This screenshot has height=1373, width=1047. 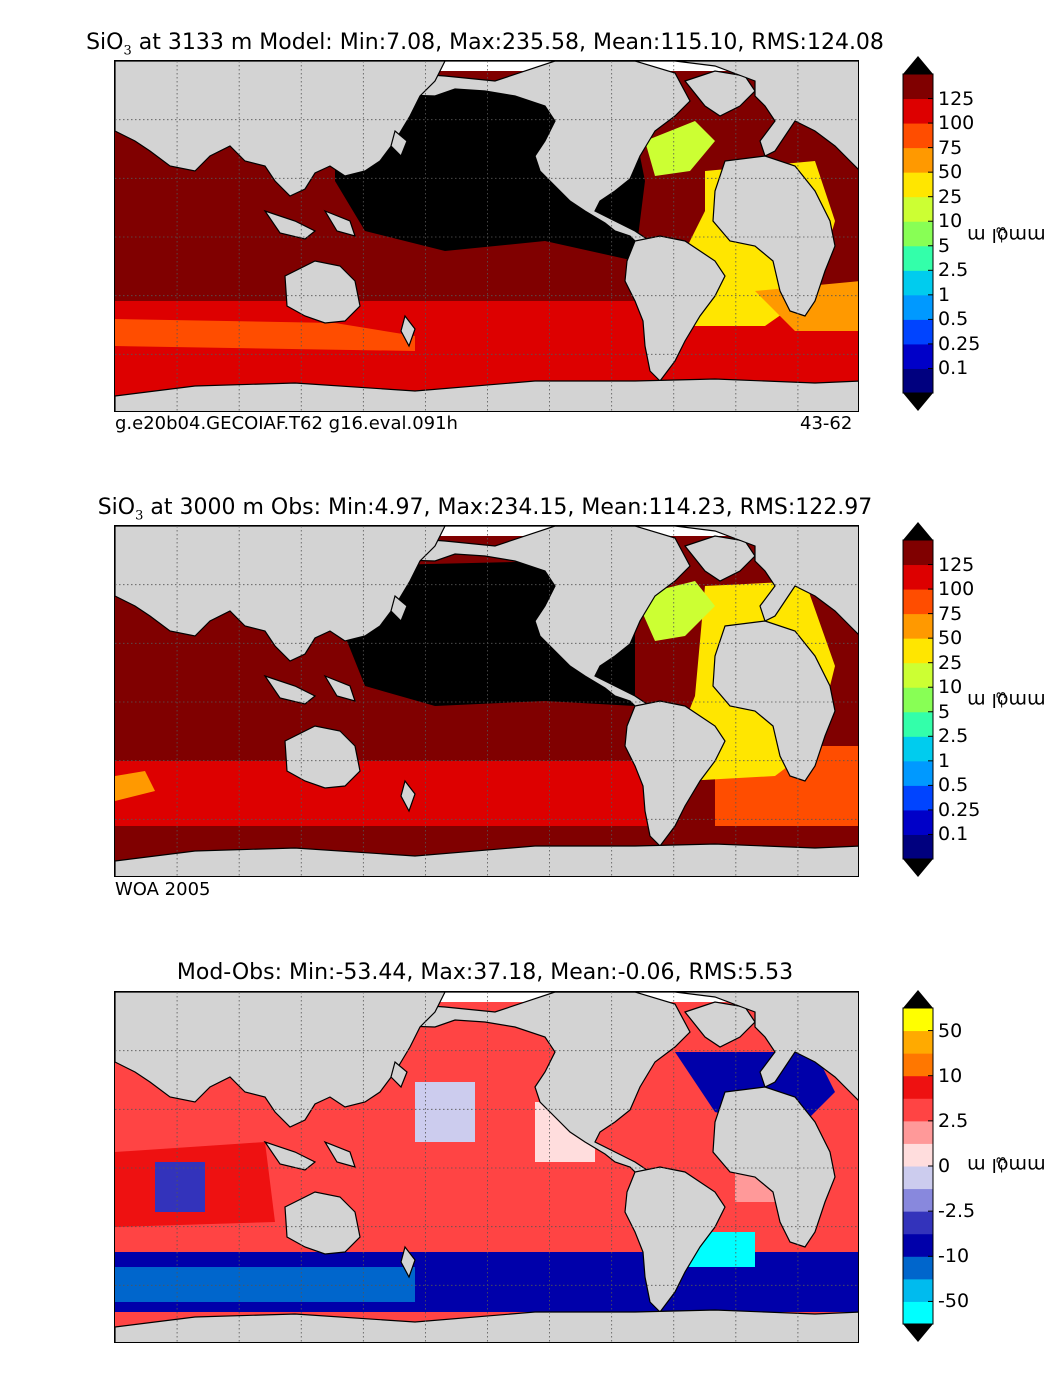 I want to click on panel1-colorbar-label: mmol m −3, so click(x=1006, y=235).